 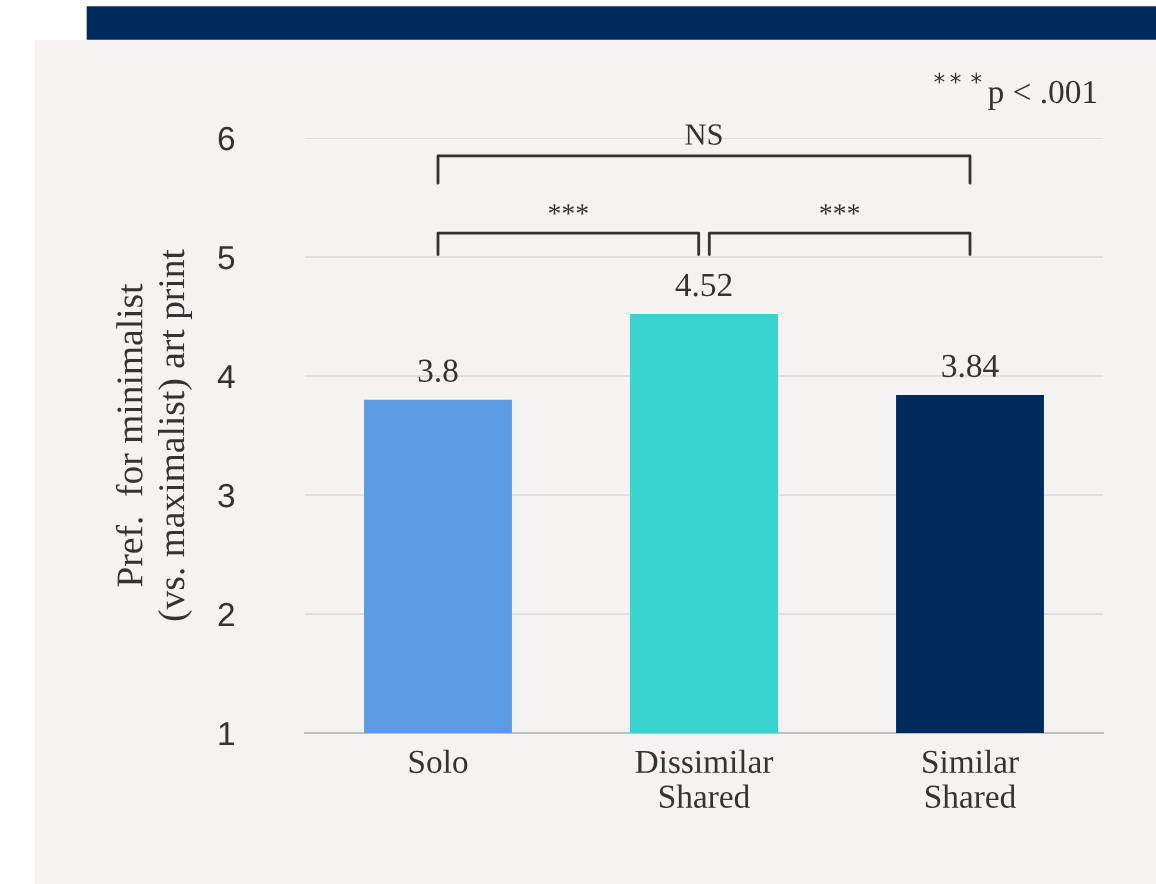 What do you see at coordinates (438, 371) in the screenshot?
I see `data-label: 3.8` at bounding box center [438, 371].